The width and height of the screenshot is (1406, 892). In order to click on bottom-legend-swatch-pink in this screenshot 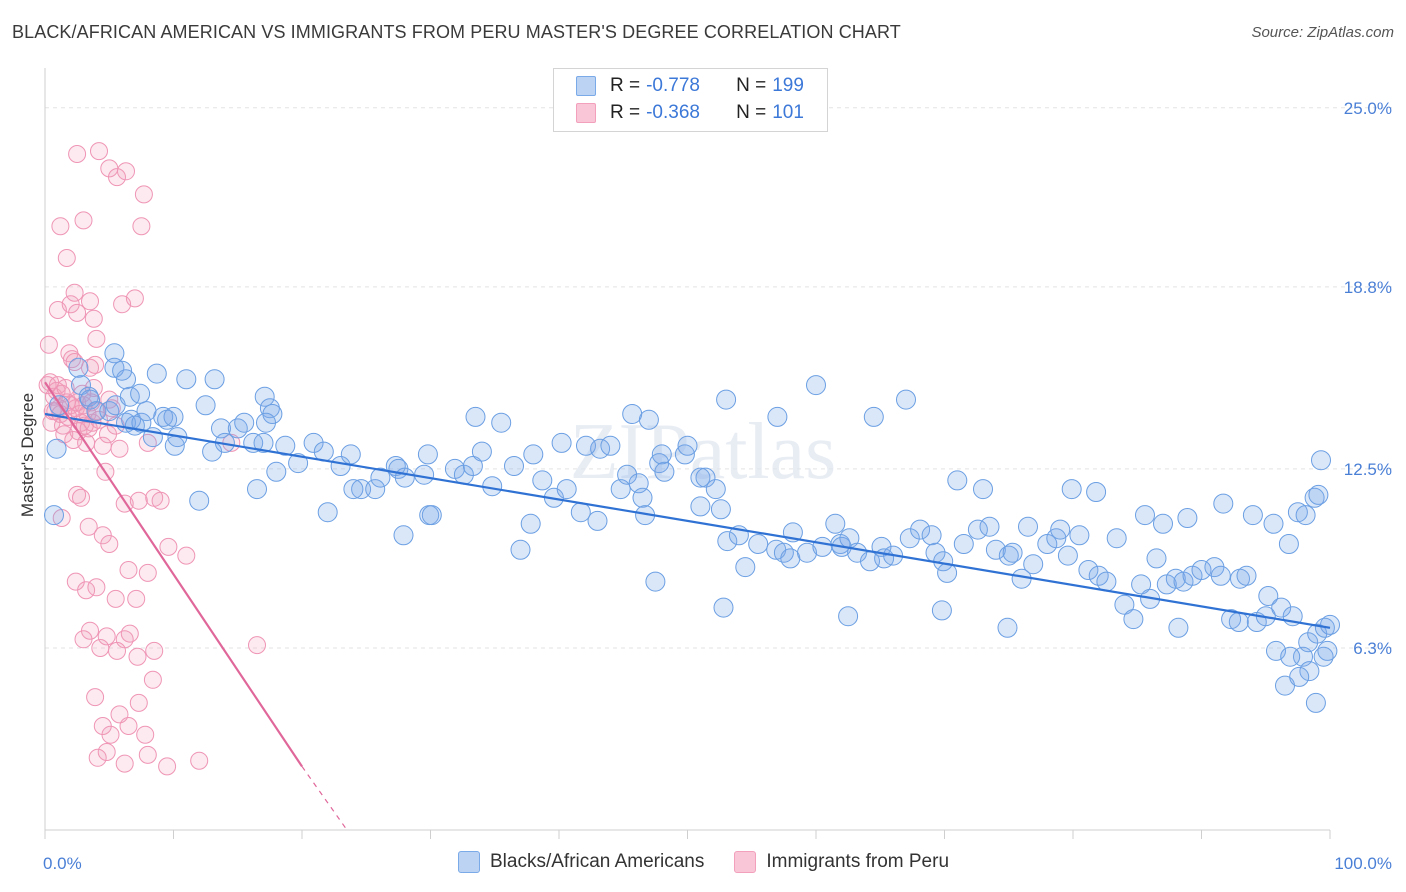, I will do `click(745, 862)`.